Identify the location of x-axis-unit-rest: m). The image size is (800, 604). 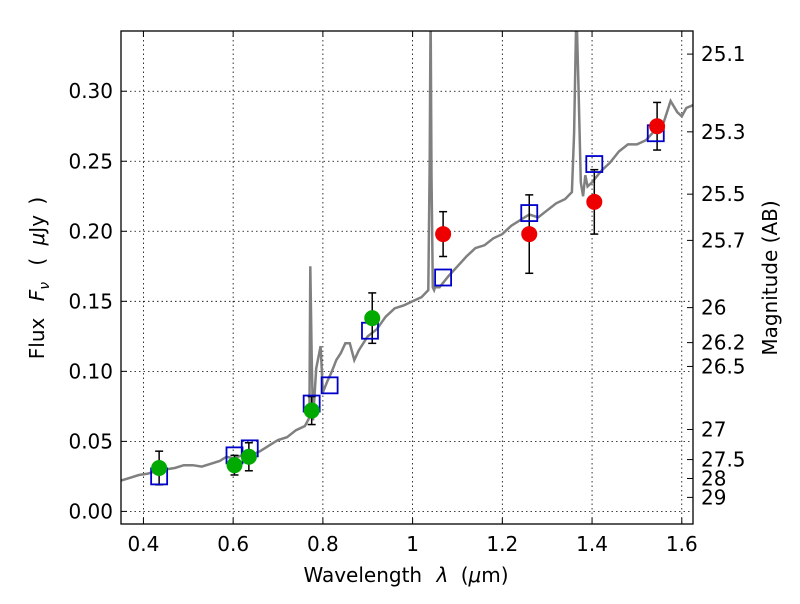
(494, 575).